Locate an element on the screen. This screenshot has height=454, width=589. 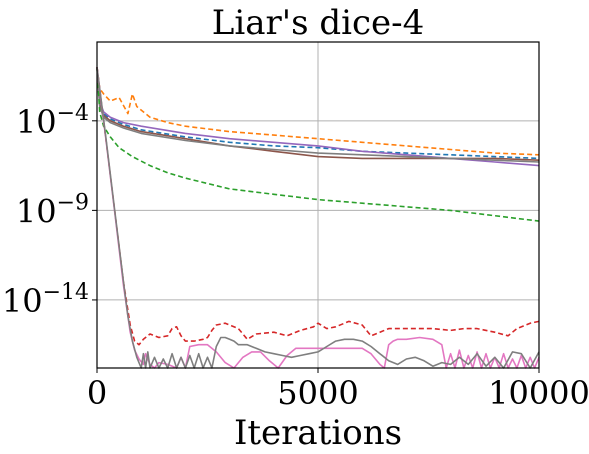
y-tick-label-2: 10⁻¹⁴ is located at coordinates (45, 300).